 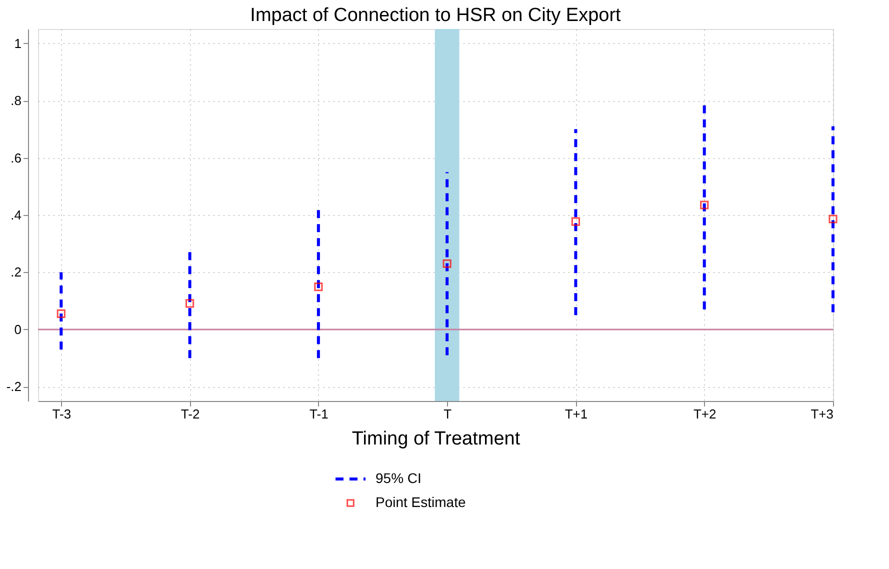 I want to click on x-tick-label: T, so click(x=448, y=414).